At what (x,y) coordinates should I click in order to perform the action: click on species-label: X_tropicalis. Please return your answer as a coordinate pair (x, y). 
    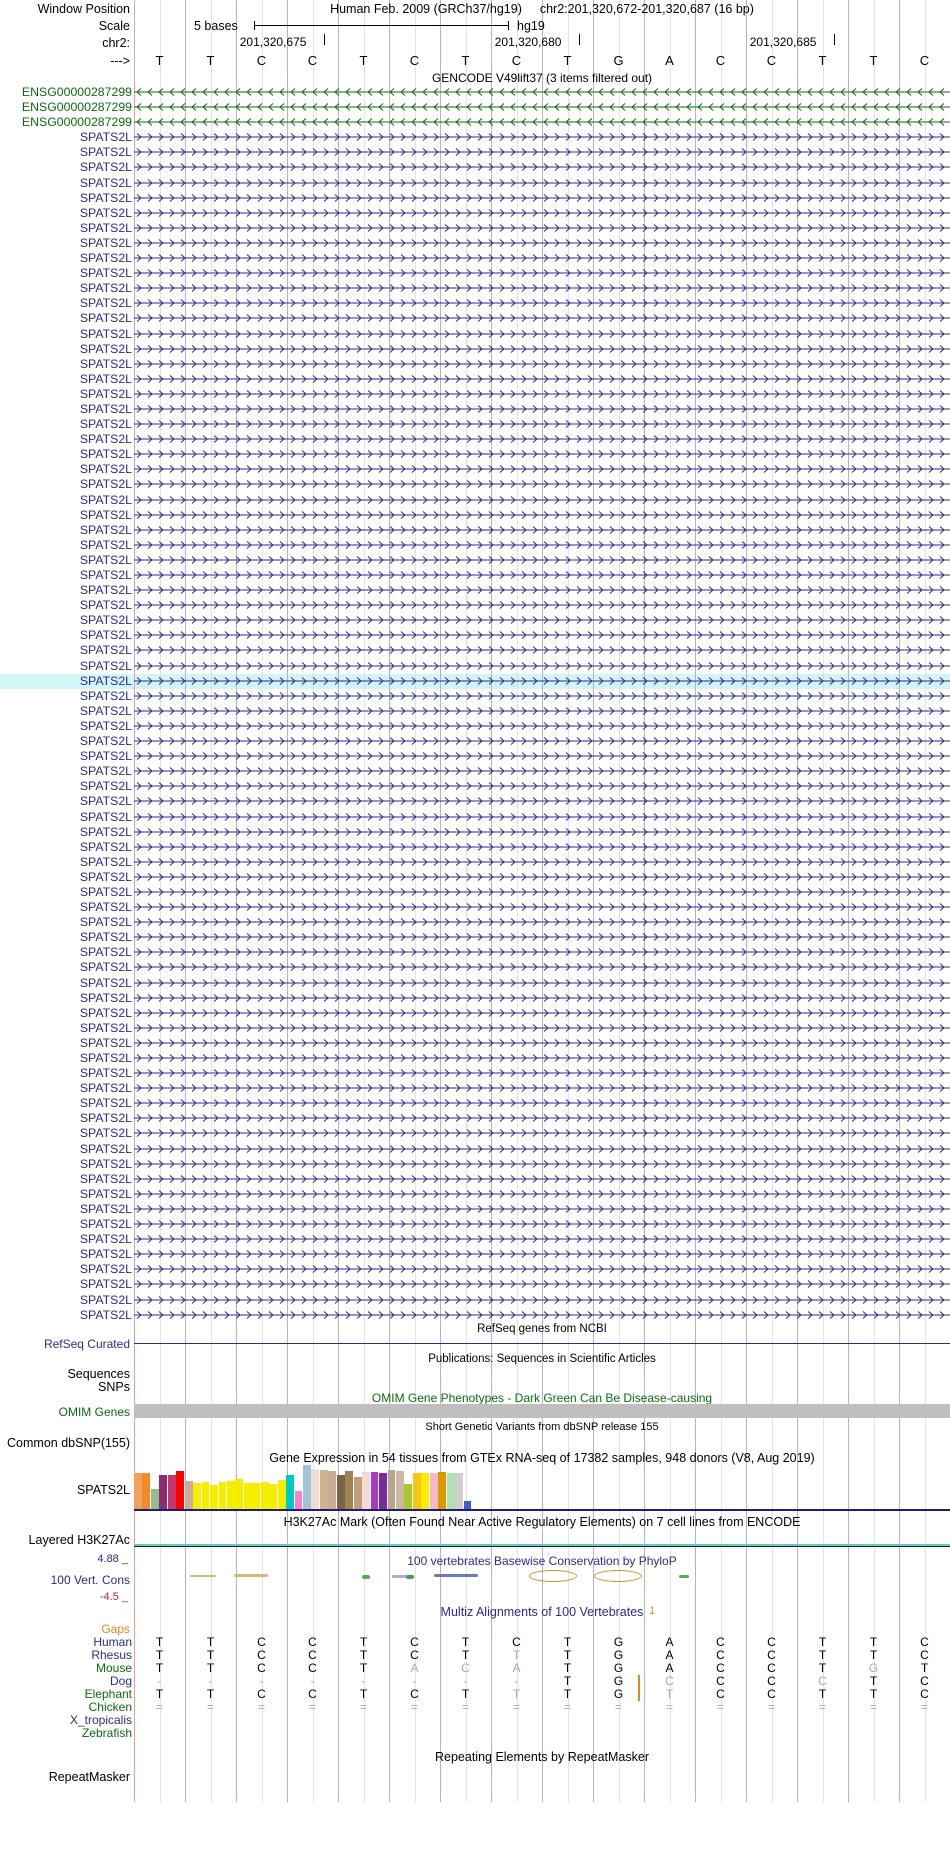
    Looking at the image, I should click on (100, 1719).